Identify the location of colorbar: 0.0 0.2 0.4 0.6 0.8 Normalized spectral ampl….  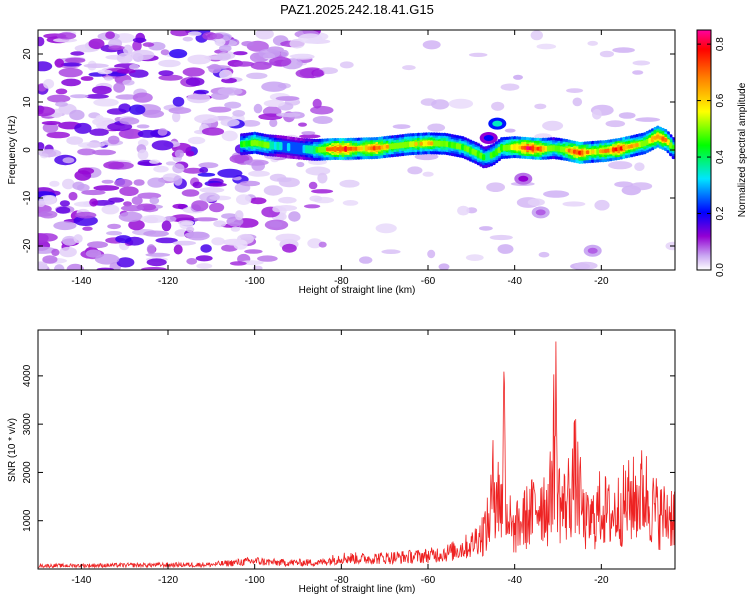
(722, 153).